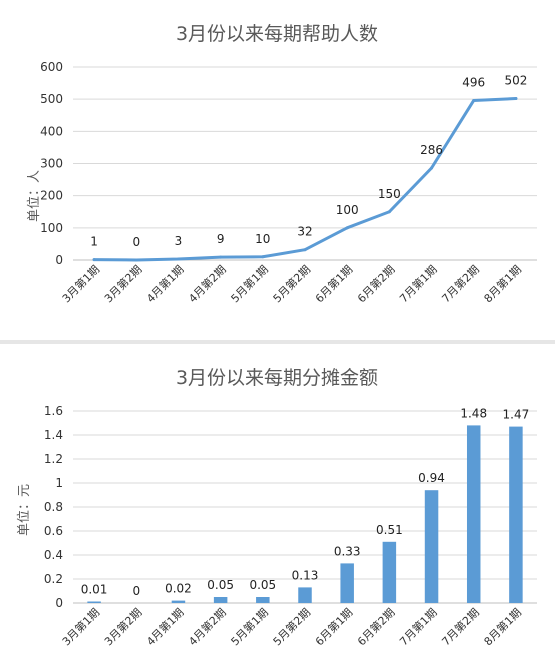 Image resolution: width=555 pixels, height=664 pixels. What do you see at coordinates (473, 413) in the screenshot?
I see `data-label: 1.48` at bounding box center [473, 413].